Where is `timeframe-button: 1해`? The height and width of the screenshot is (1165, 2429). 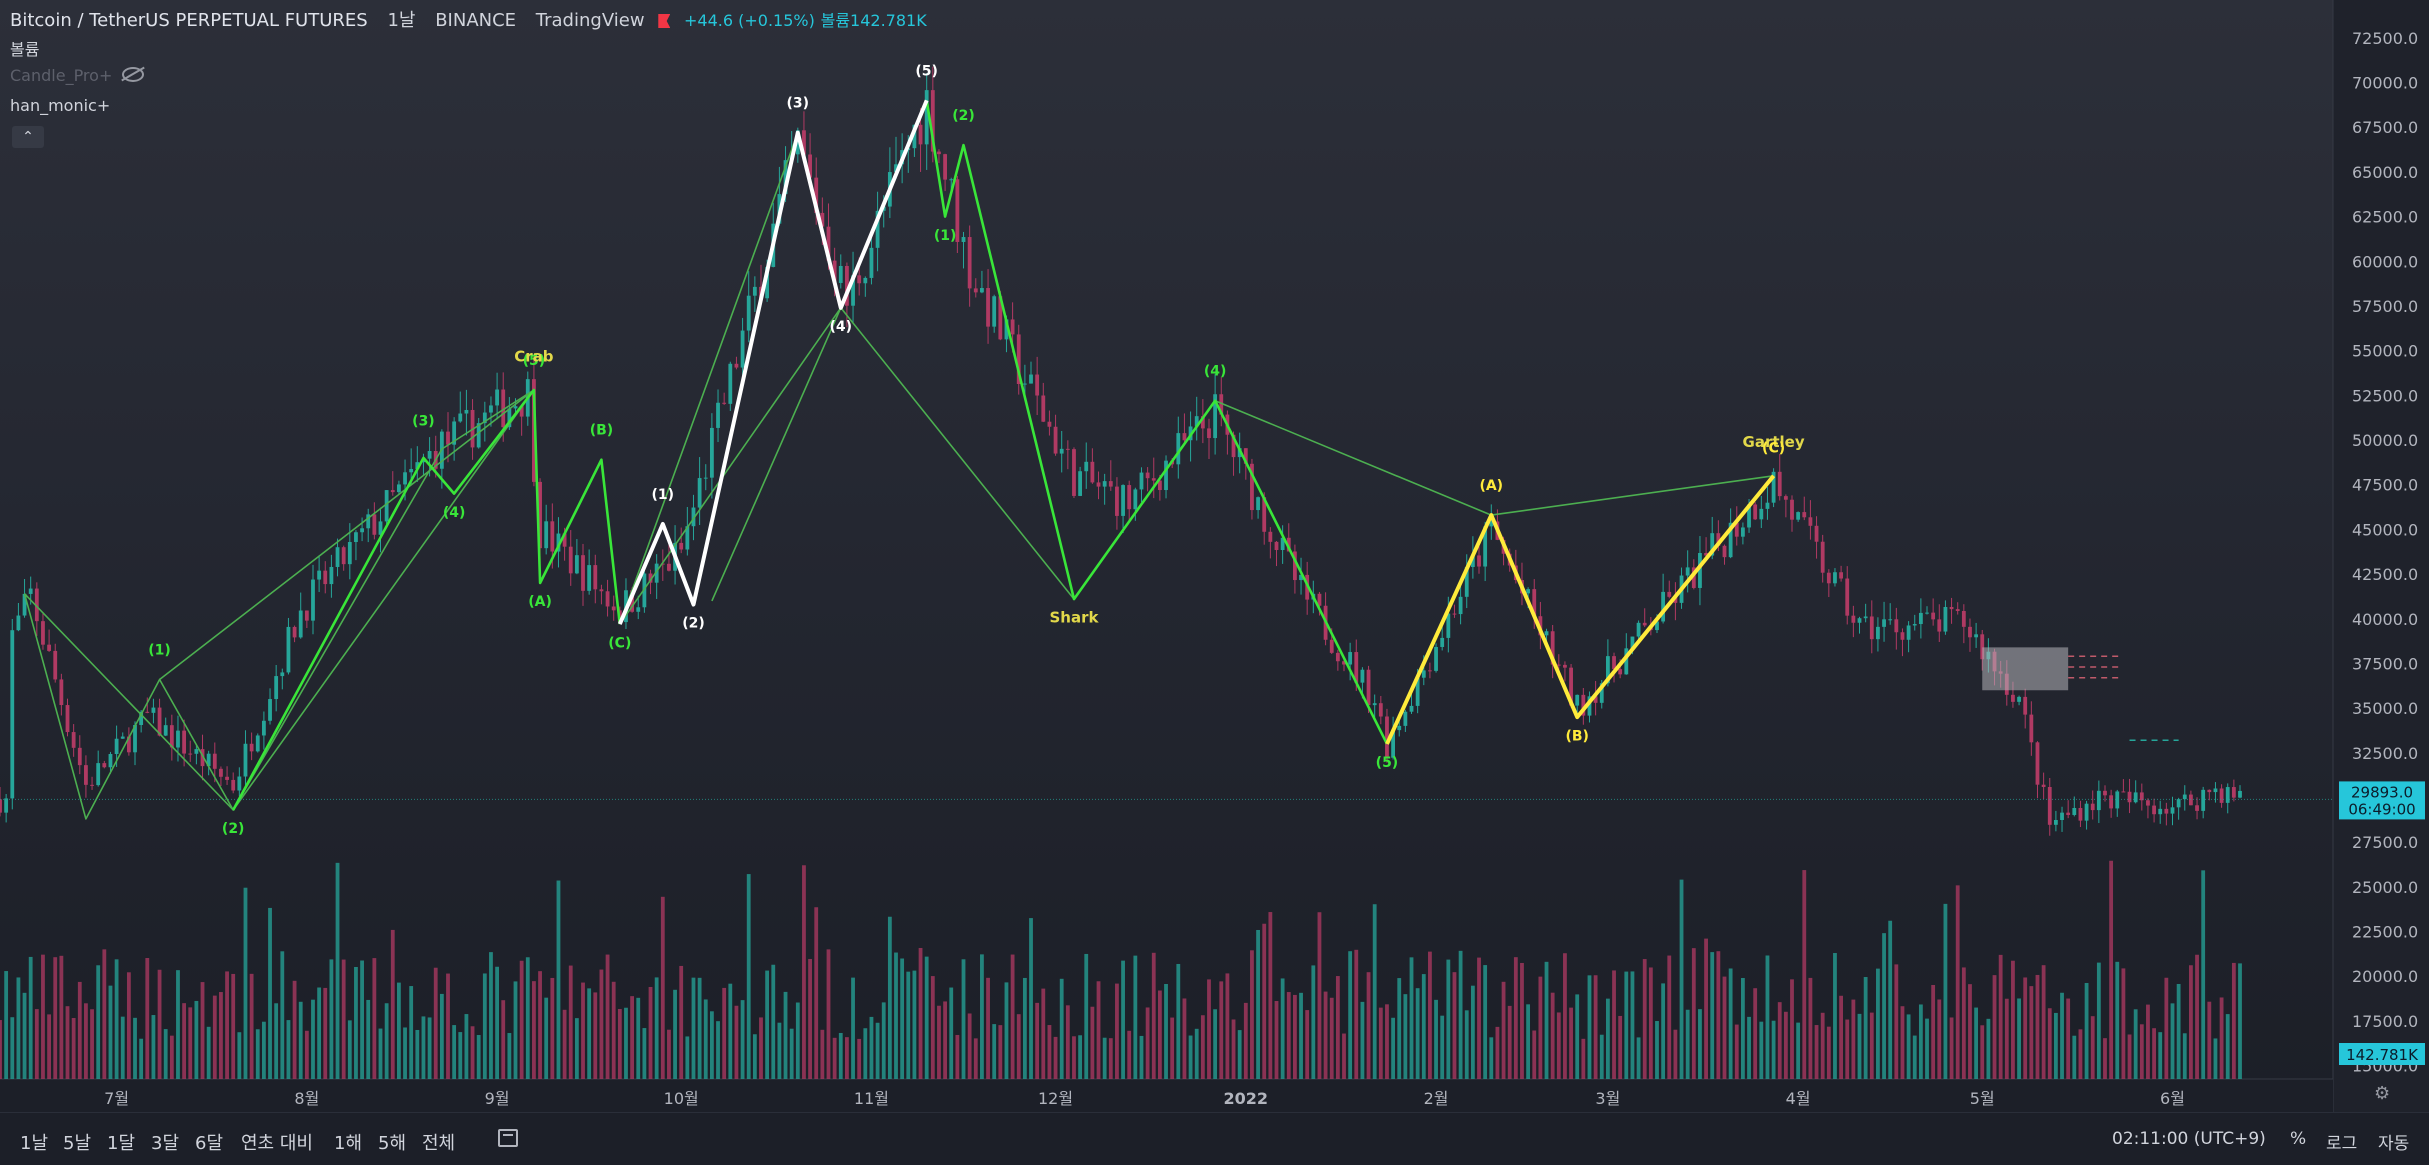
timeframe-button: 1해 is located at coordinates (348, 1143).